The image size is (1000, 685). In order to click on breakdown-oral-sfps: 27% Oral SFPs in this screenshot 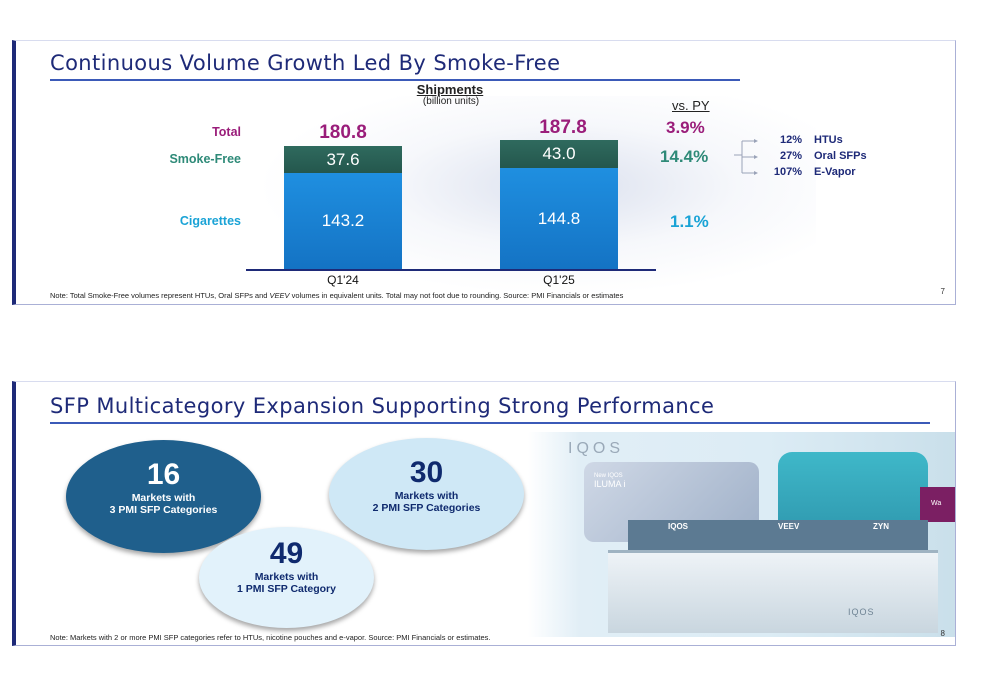, I will do `click(811, 156)`.